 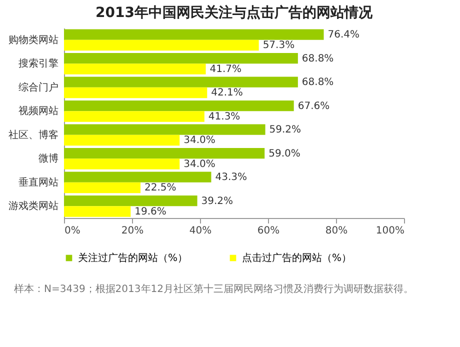 I want to click on y-tick-label: 微博, so click(x=48, y=158).